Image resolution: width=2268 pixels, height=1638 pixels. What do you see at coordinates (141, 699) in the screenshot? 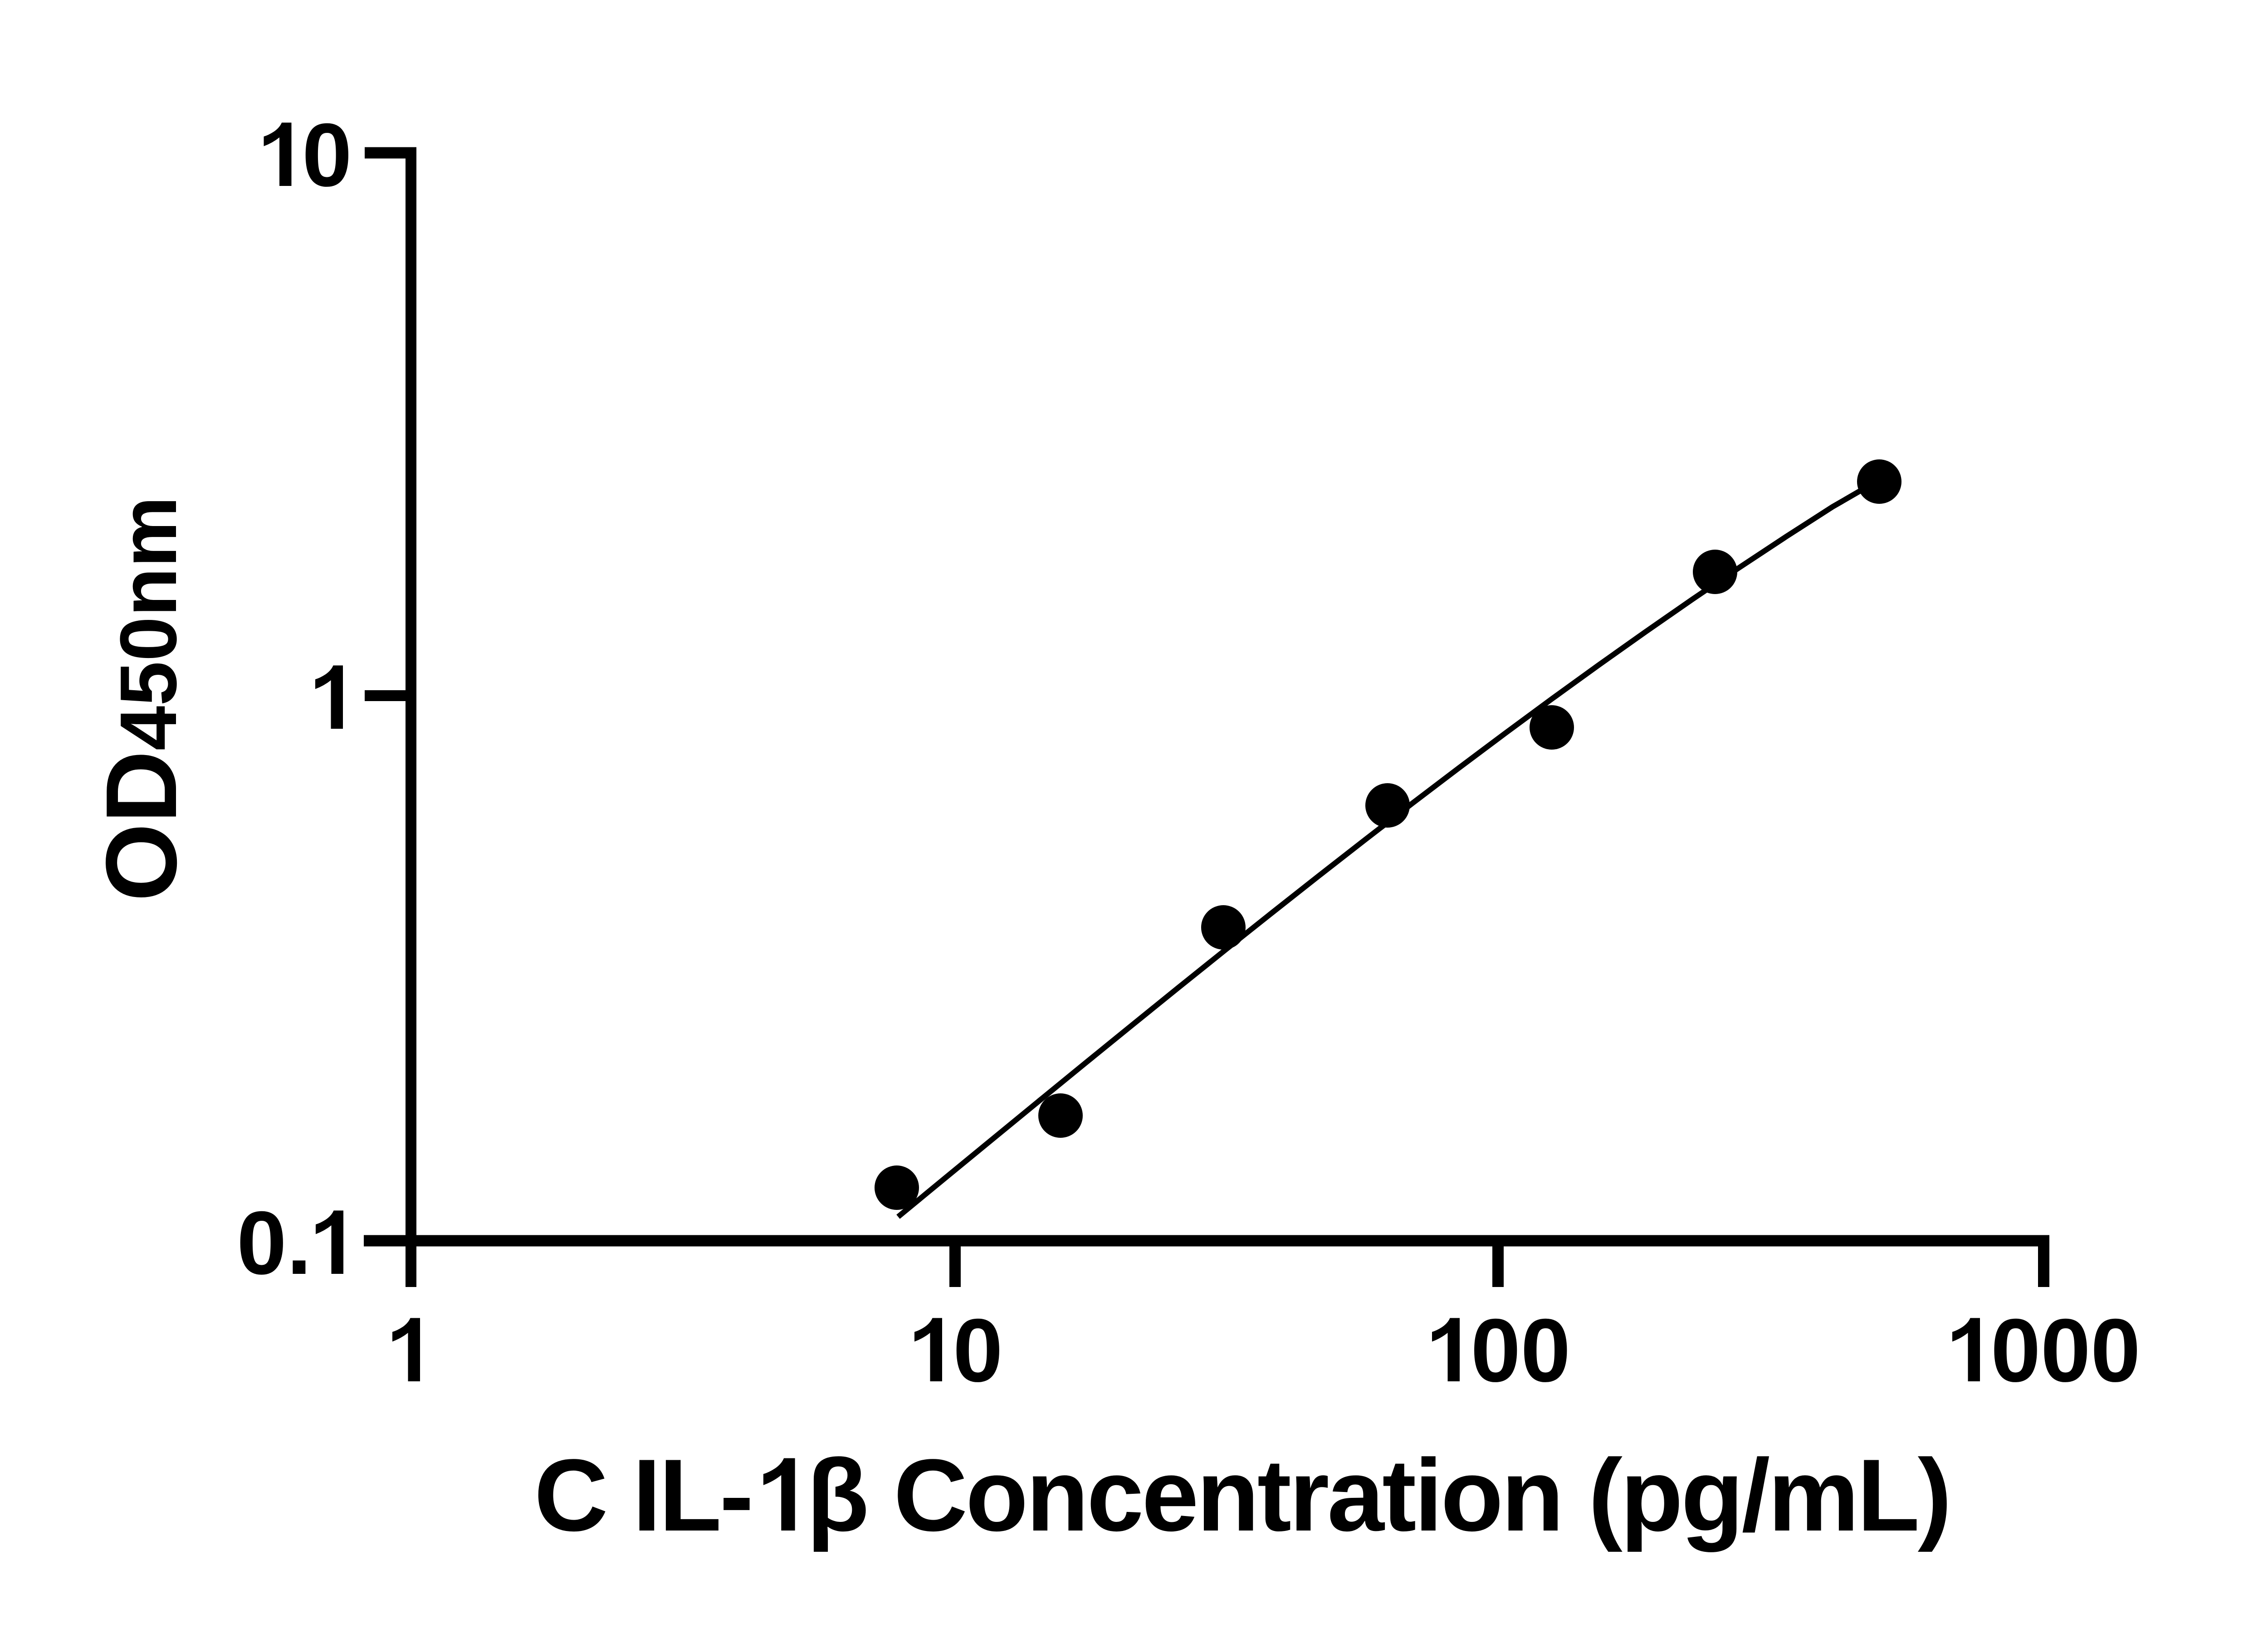
I see `svg-text: OD450nm` at bounding box center [141, 699].